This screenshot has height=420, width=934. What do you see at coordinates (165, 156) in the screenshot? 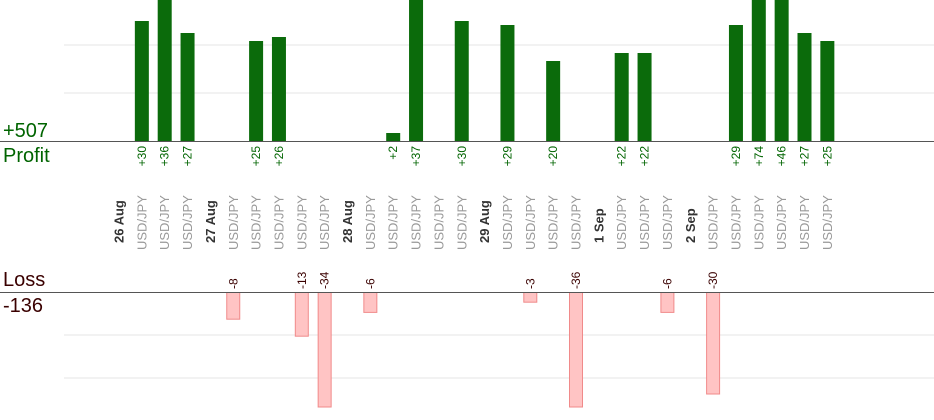
I see `profit-value-label: +36` at bounding box center [165, 156].